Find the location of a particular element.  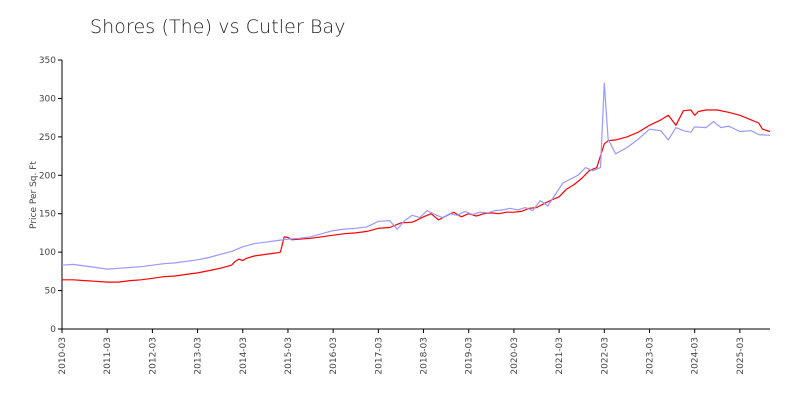

x-tick-label: 2021-03 is located at coordinates (560, 356).